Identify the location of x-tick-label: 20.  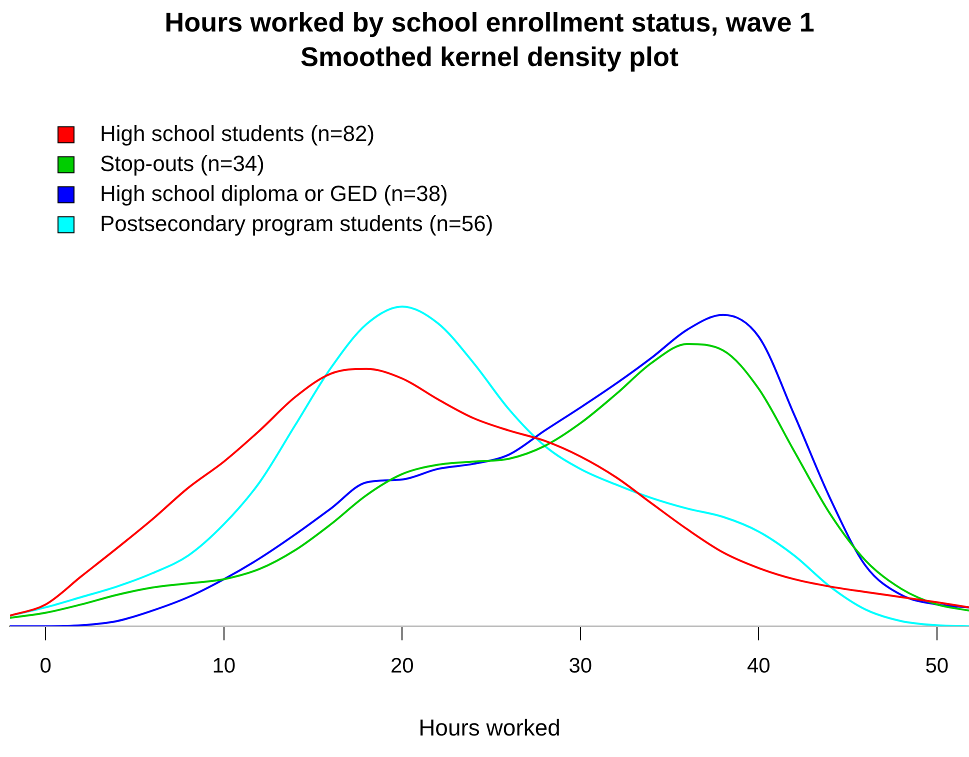
(402, 666).